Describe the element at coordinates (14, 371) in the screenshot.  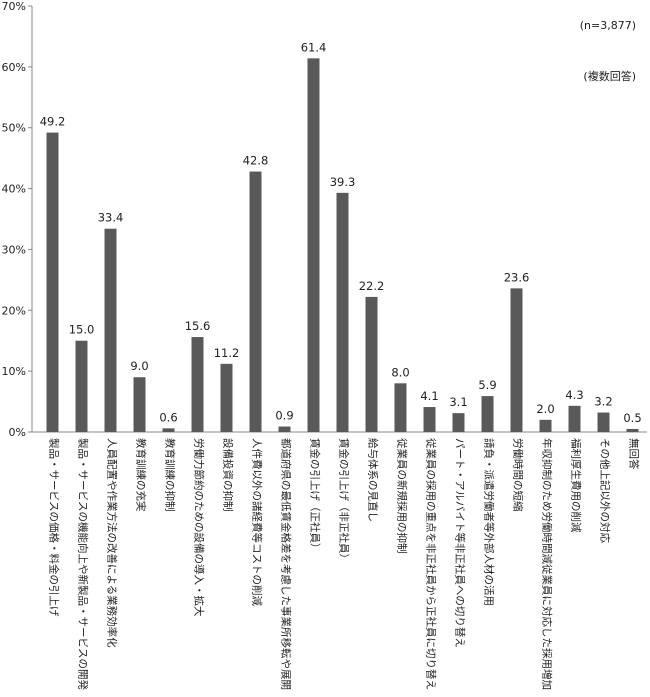
I see `y-tick-label: 10%` at that location.